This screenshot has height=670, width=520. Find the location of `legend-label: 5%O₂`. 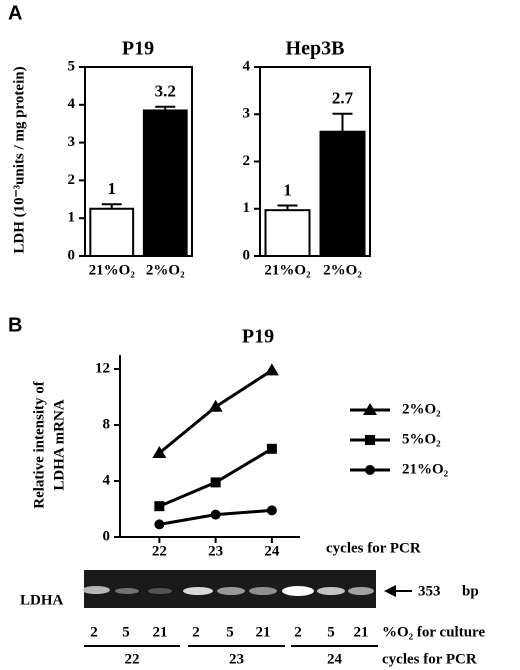

legend-label: 5%O₂ is located at coordinates (421, 439).